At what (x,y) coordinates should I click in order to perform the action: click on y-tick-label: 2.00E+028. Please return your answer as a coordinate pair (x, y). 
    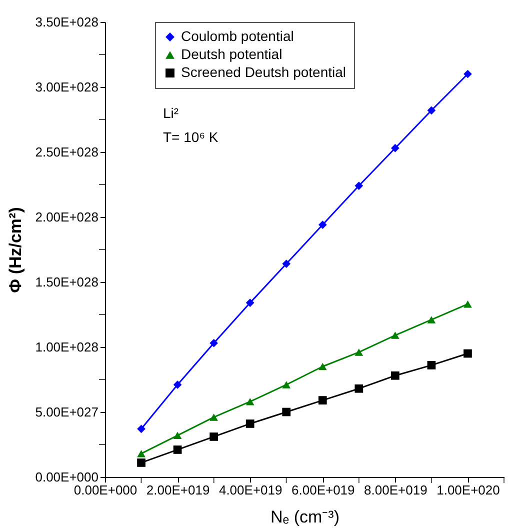
    Looking at the image, I should click on (66, 217).